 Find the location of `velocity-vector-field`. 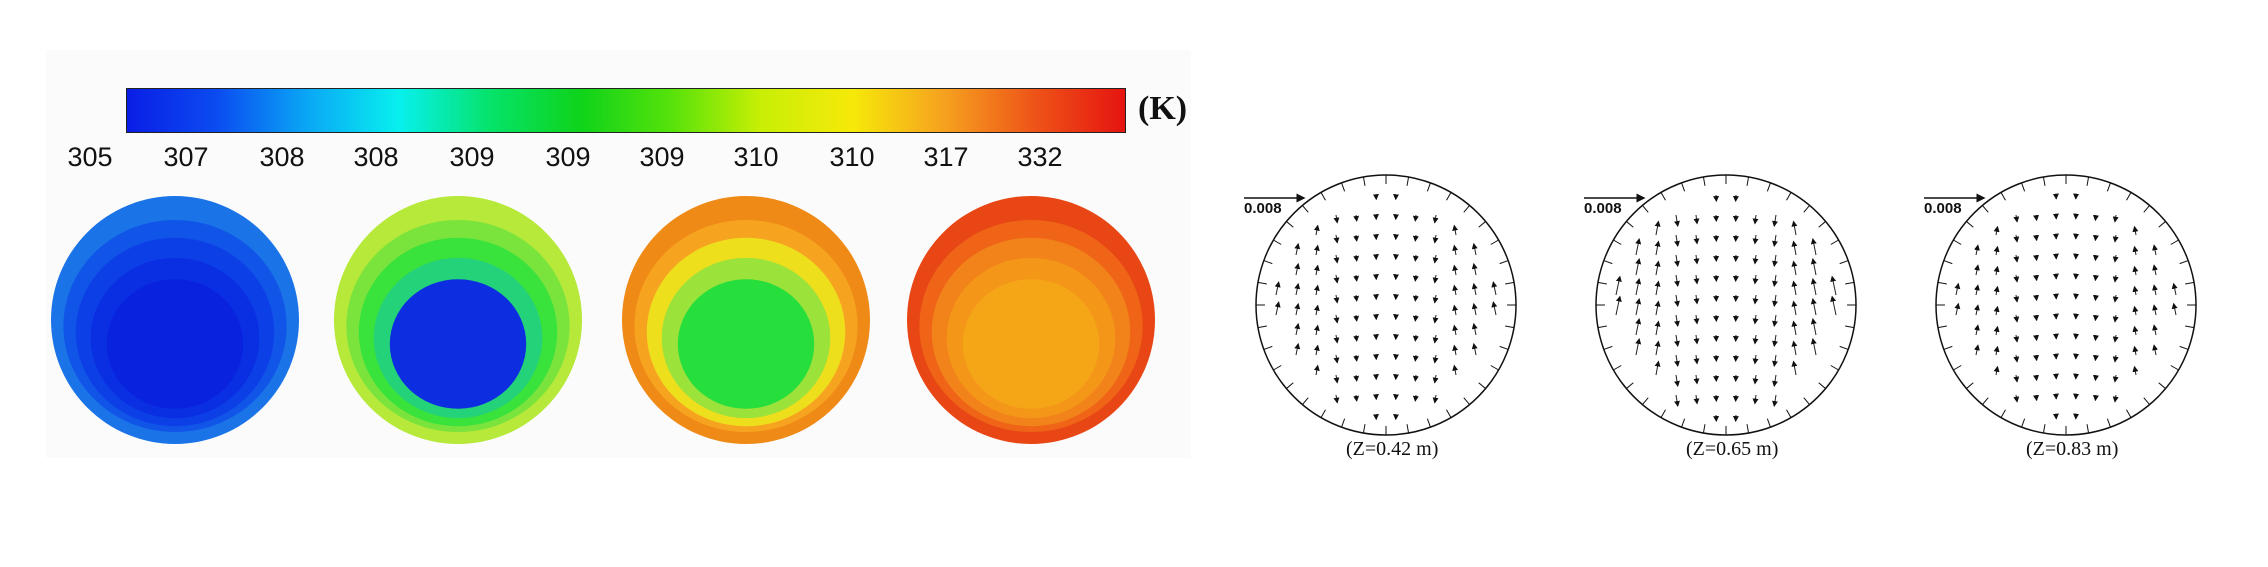

velocity-vector-field is located at coordinates (1720, 305).